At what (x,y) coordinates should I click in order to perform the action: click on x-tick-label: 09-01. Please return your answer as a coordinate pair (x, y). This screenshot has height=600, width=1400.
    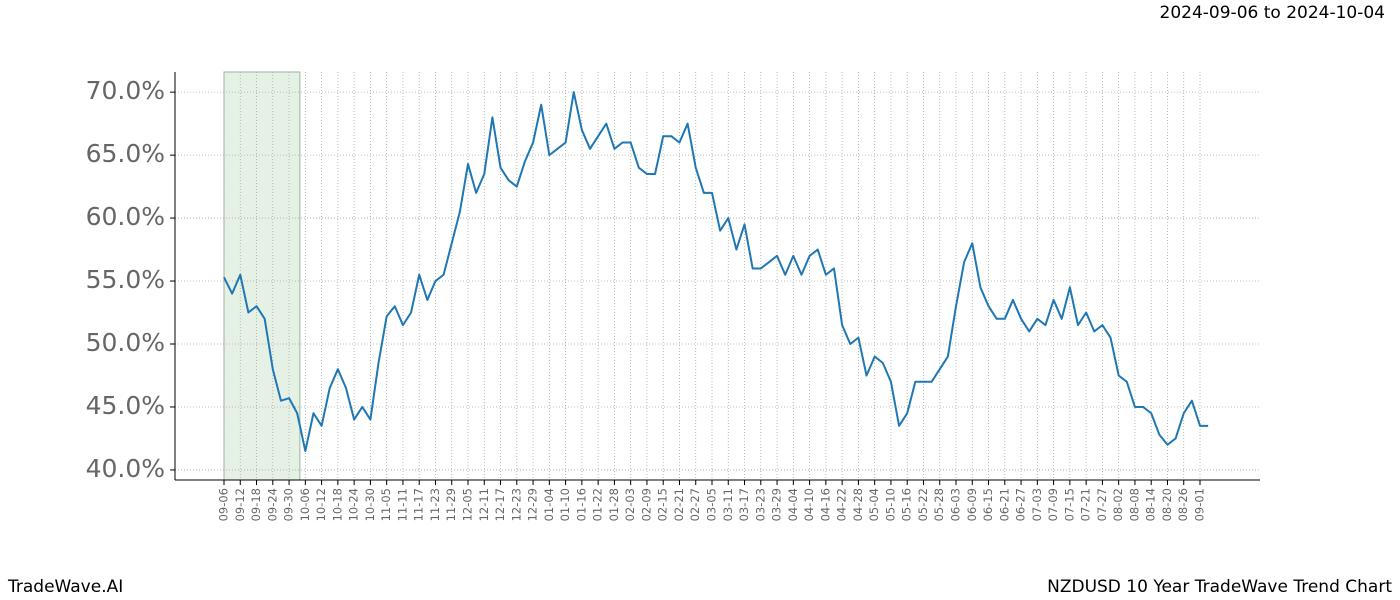
    Looking at the image, I should click on (1200, 504).